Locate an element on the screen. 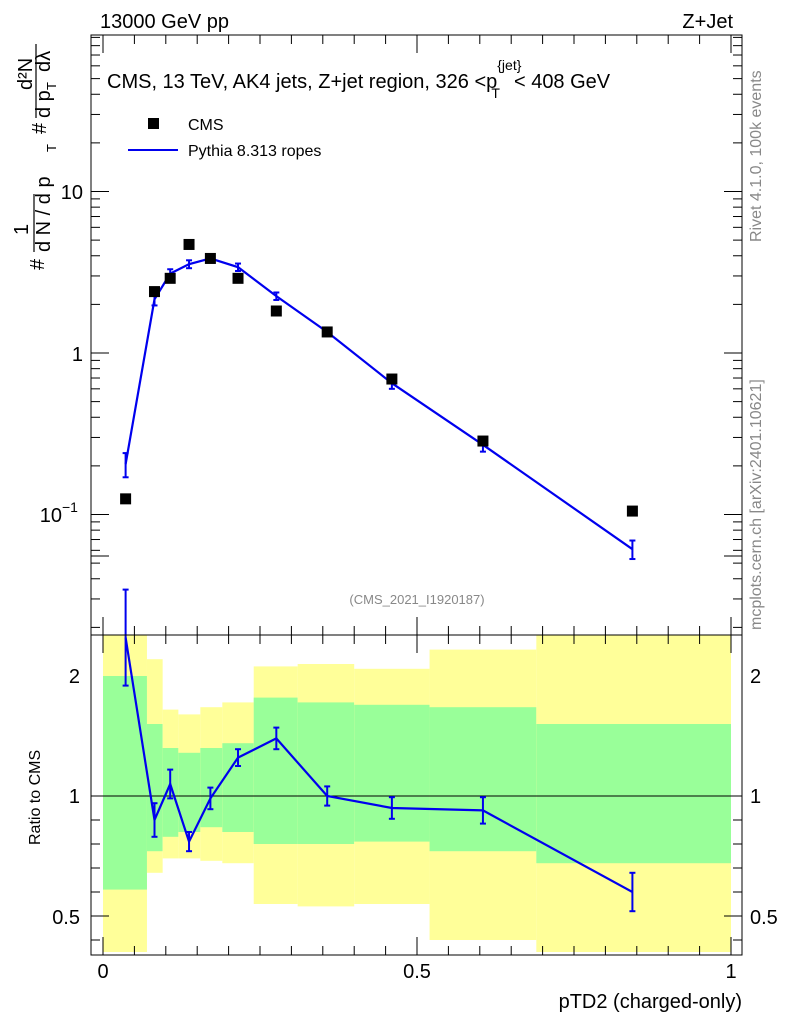  chart-title-tail: < 408 GeV is located at coordinates (562, 82).